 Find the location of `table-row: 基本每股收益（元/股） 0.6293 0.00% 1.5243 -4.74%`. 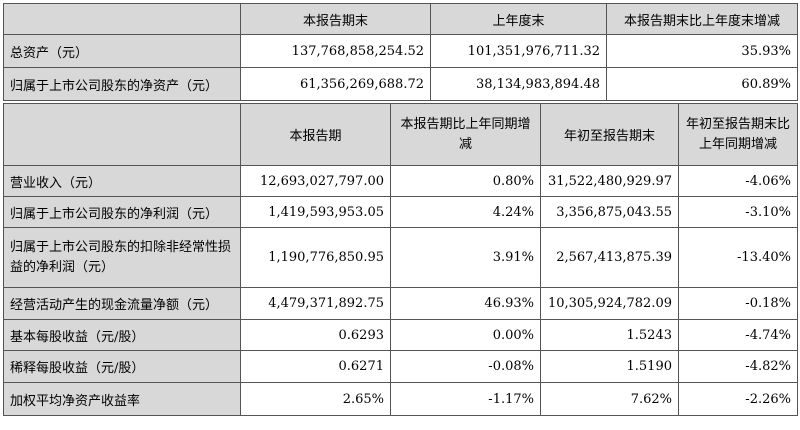

table-row: 基本每股收益（元/股） 0.6293 0.00% 1.5243 -4.74% is located at coordinates (400, 335).